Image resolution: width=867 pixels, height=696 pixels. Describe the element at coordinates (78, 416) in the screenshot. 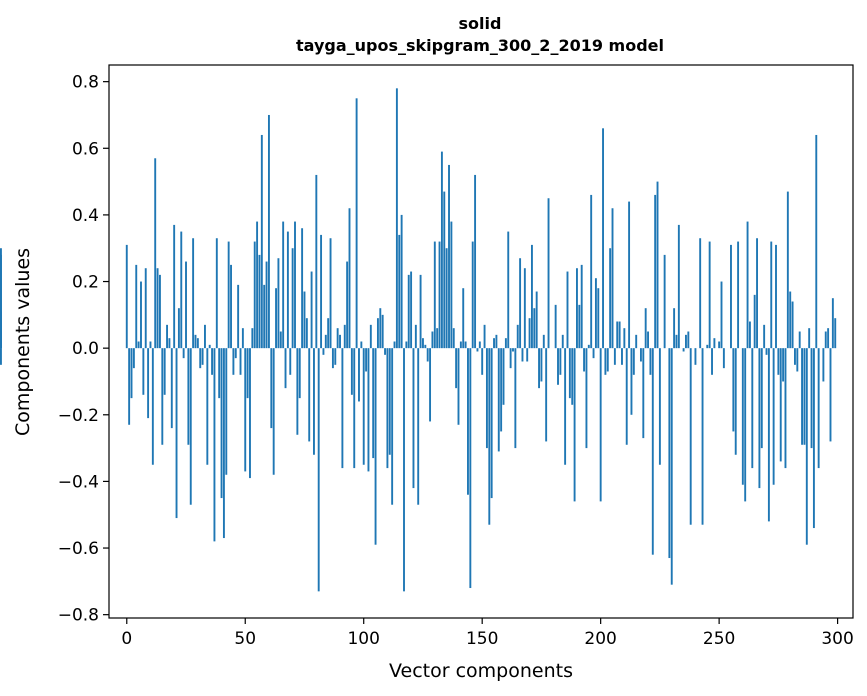

I see `y-tick-label: −0.2` at that location.